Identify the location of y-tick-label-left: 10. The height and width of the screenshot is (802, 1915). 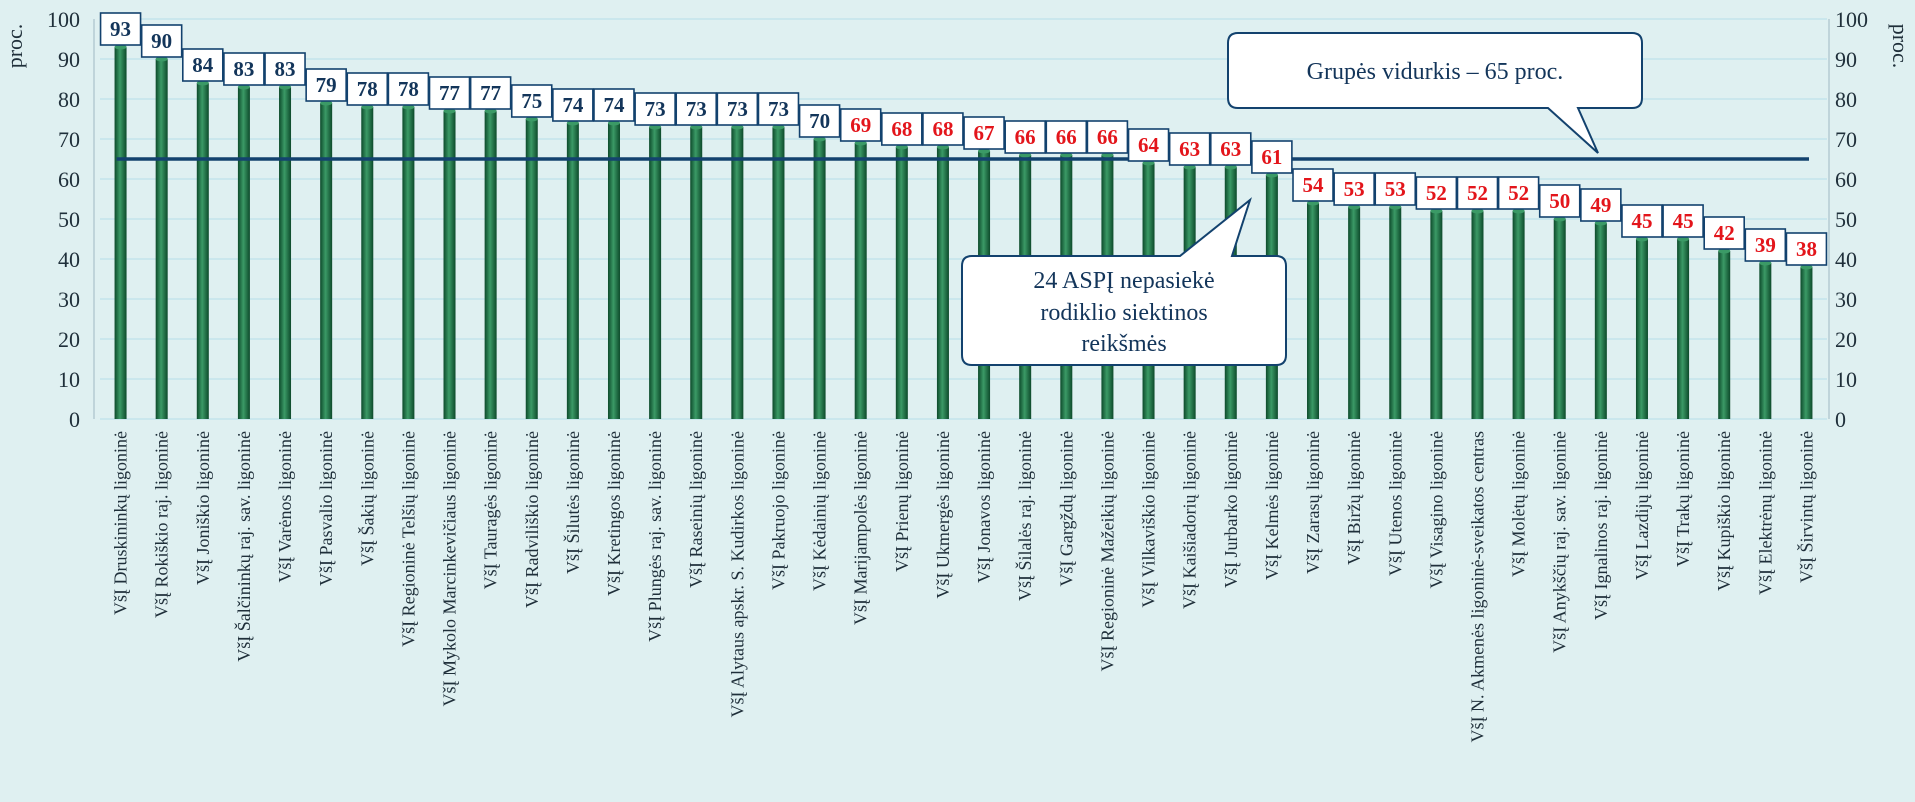
(69, 379).